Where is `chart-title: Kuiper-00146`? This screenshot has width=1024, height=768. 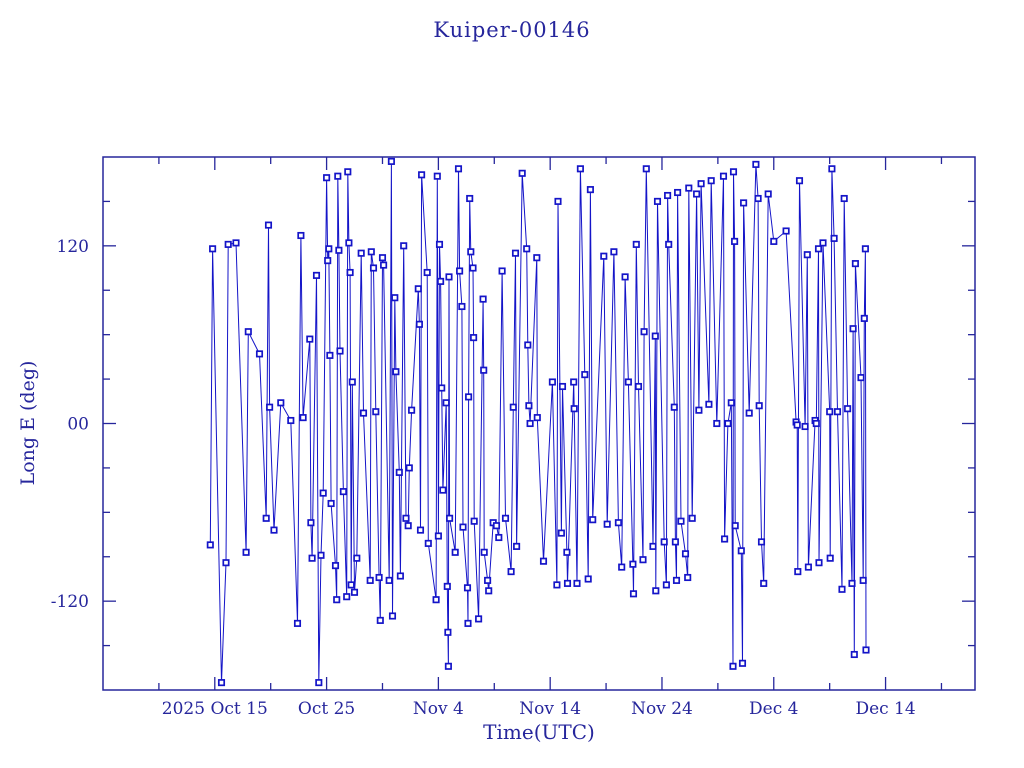 chart-title: Kuiper-00146 is located at coordinates (512, 30).